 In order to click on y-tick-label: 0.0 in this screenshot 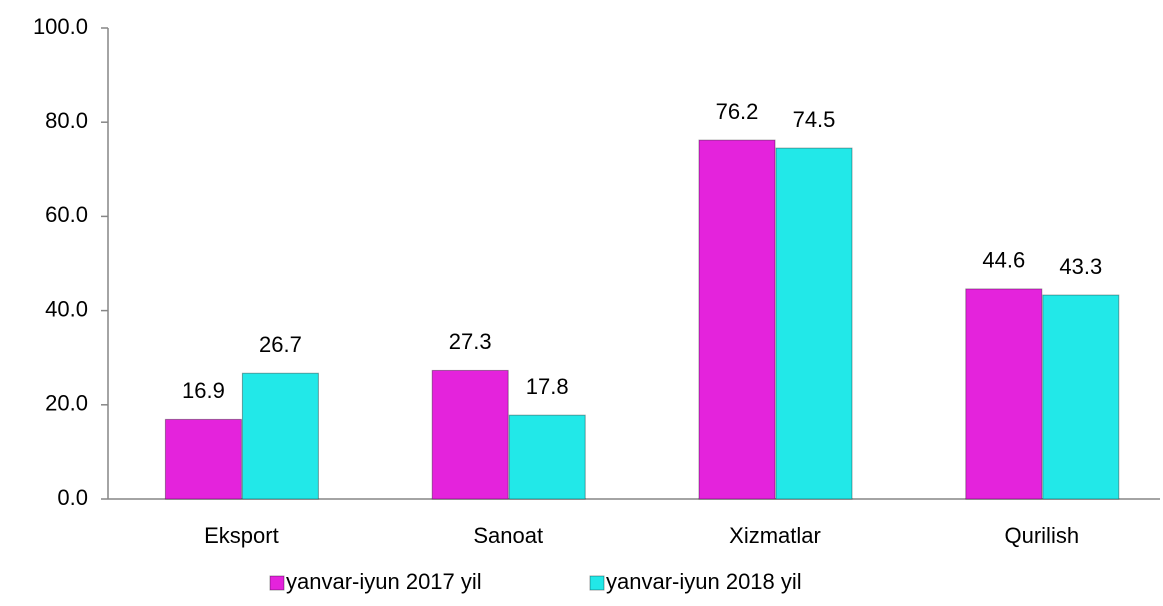, I will do `click(72, 497)`.